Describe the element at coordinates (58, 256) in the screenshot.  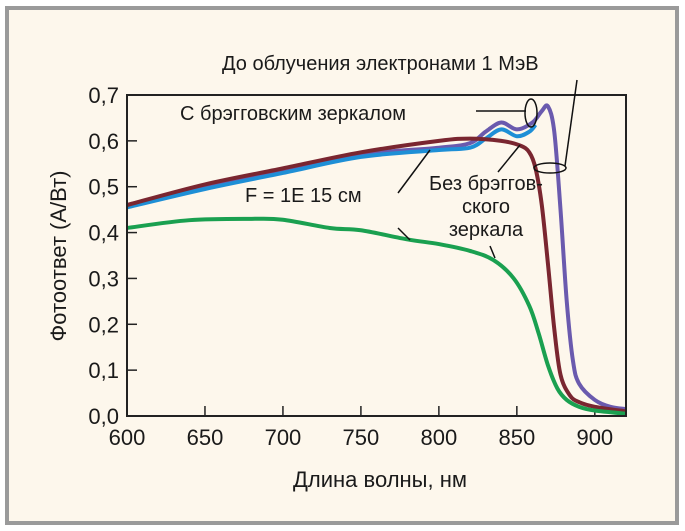
I see `y-axis-label: Фотоответ (А/Вт)` at that location.